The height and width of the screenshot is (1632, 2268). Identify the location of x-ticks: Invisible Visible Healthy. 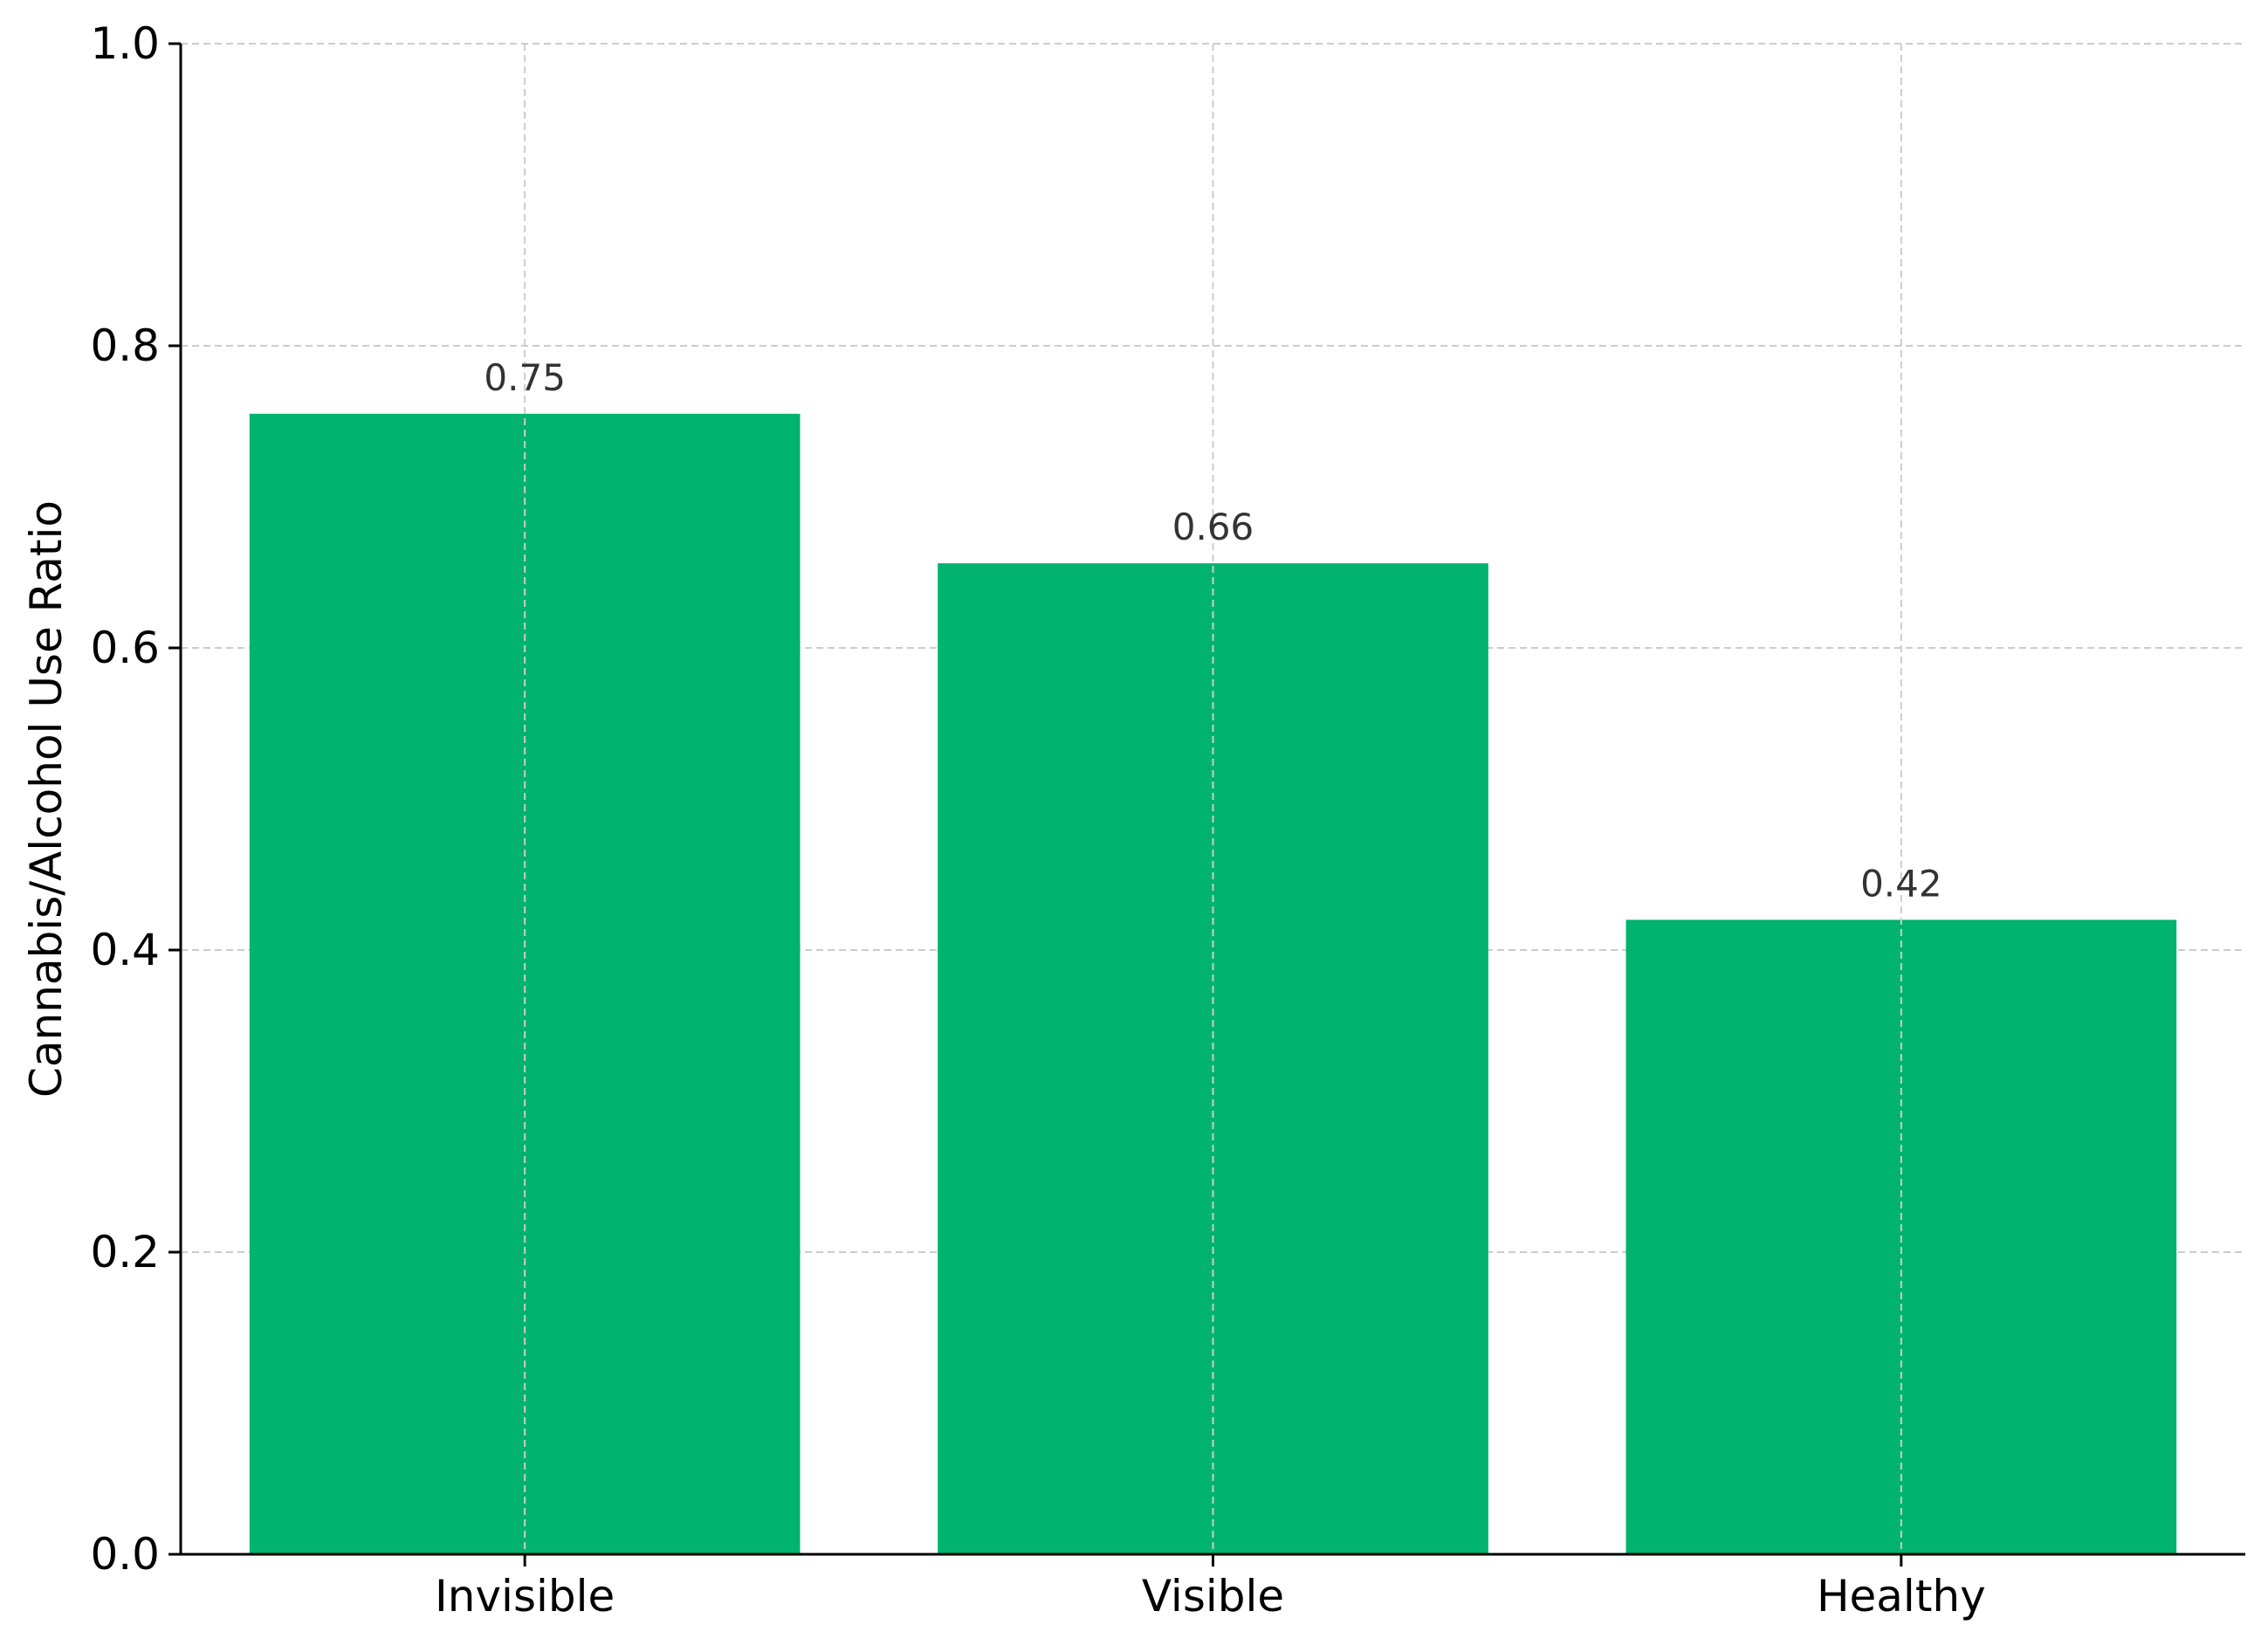
(1211, 1588).